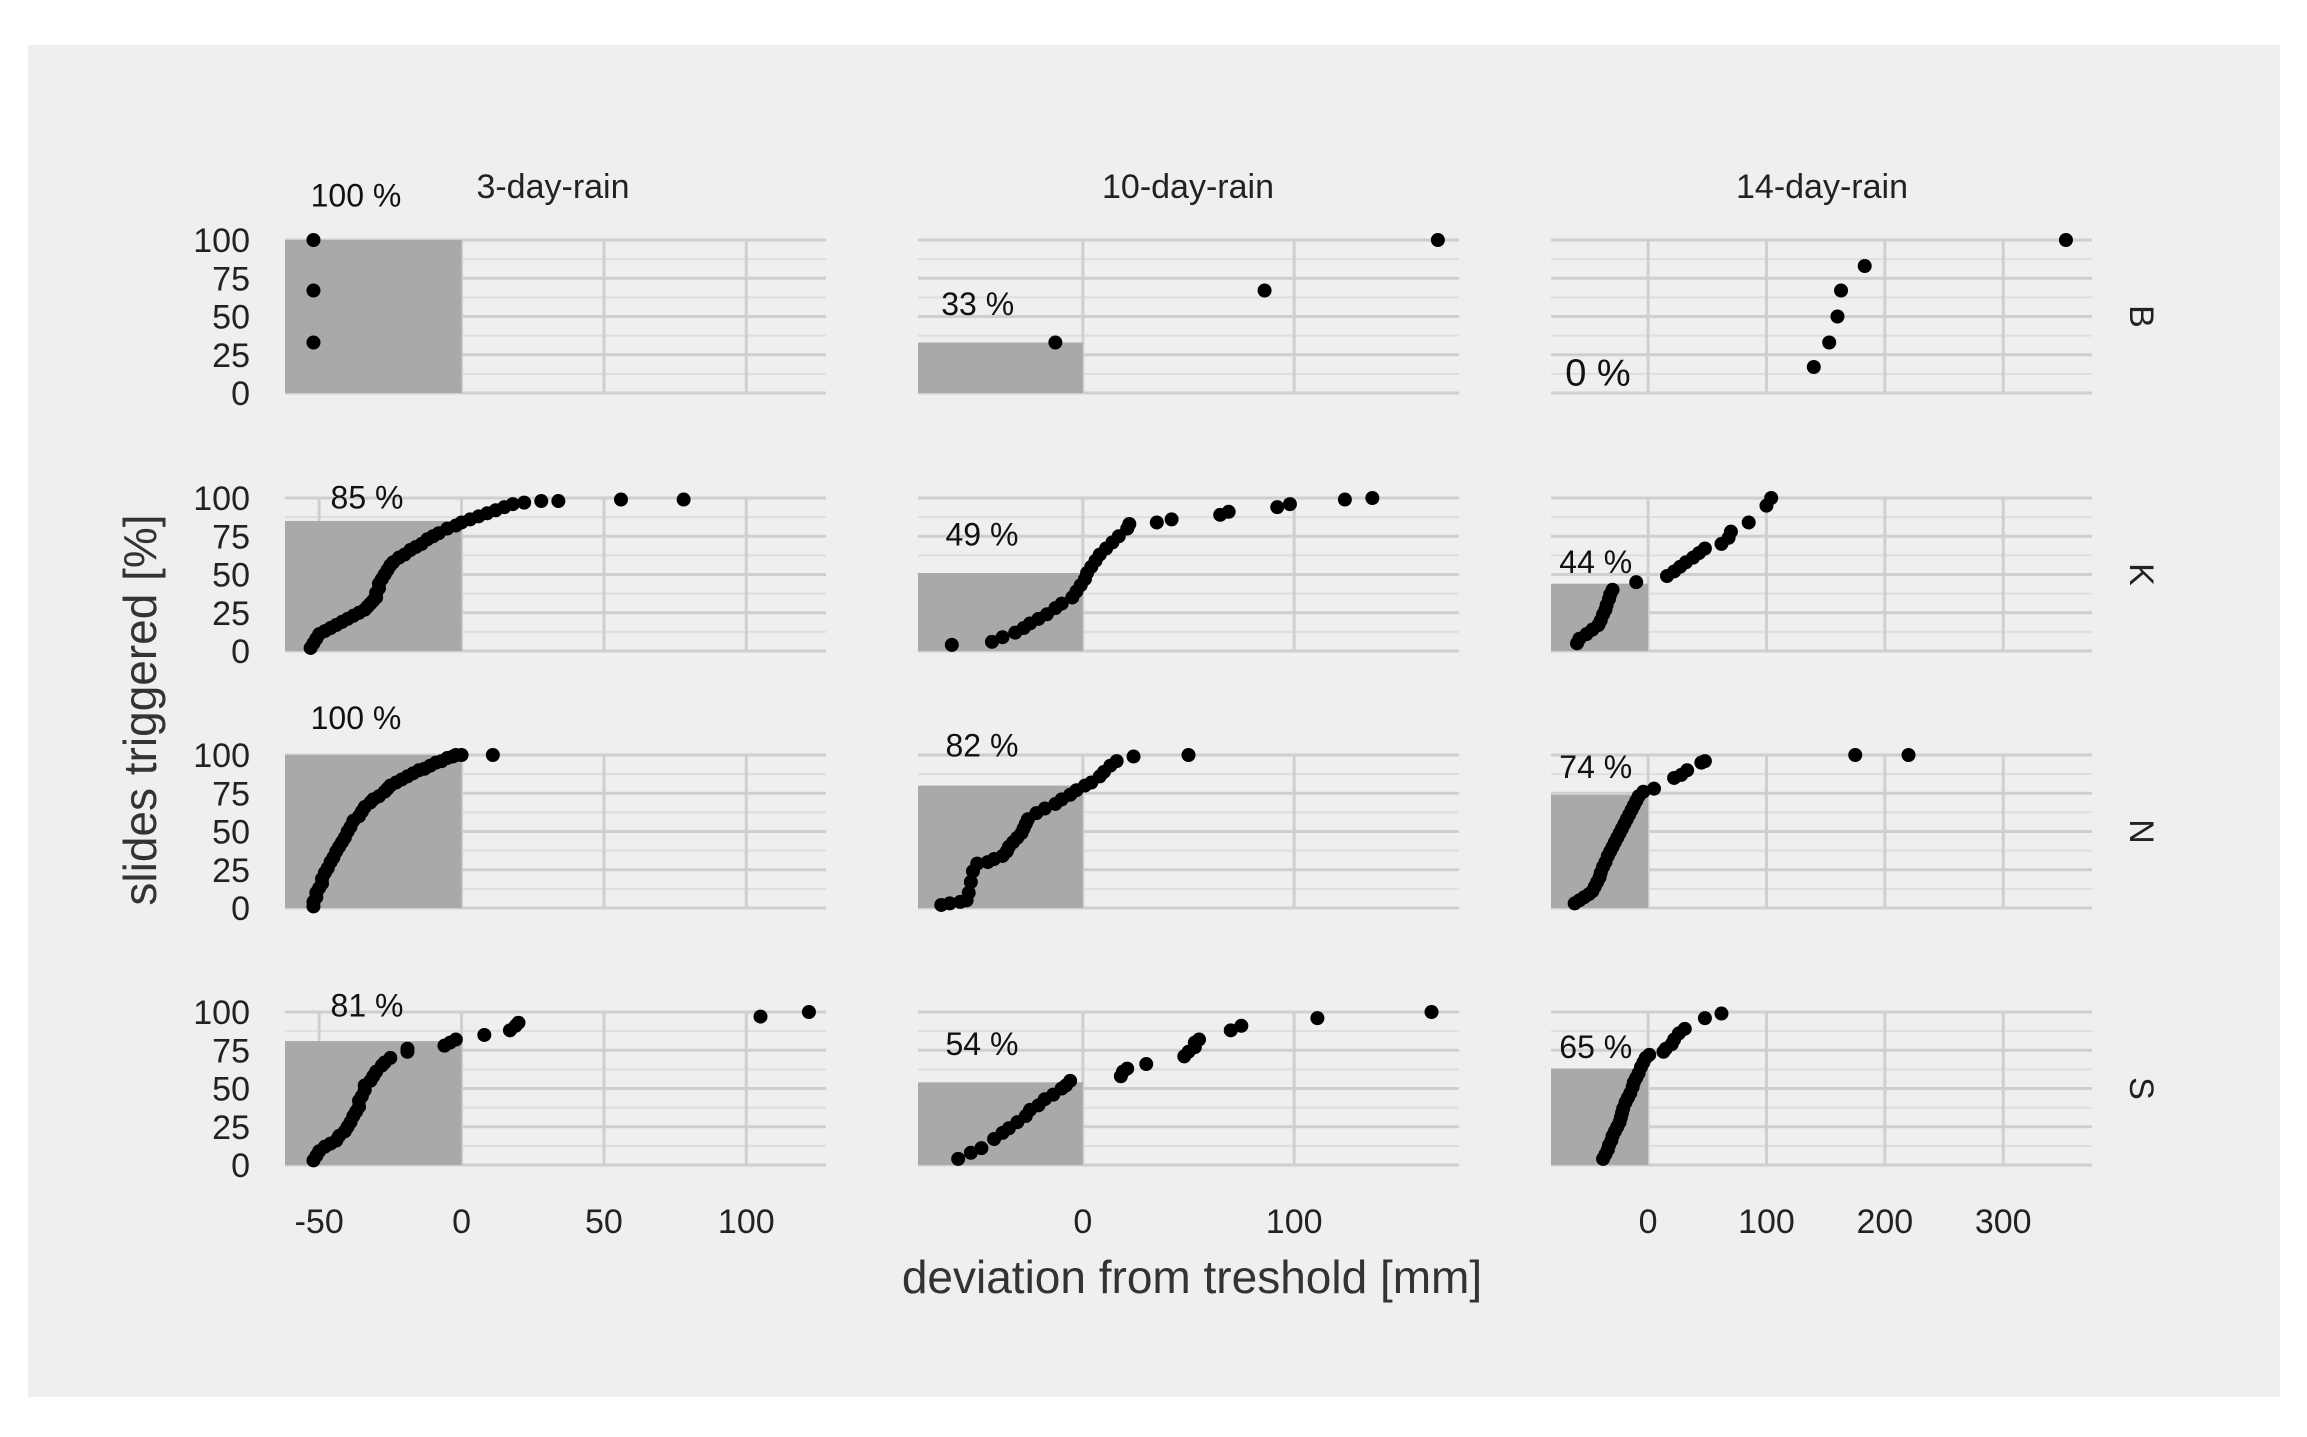  Describe the element at coordinates (356, 718) in the screenshot. I see `percent-label: 100 %` at that location.